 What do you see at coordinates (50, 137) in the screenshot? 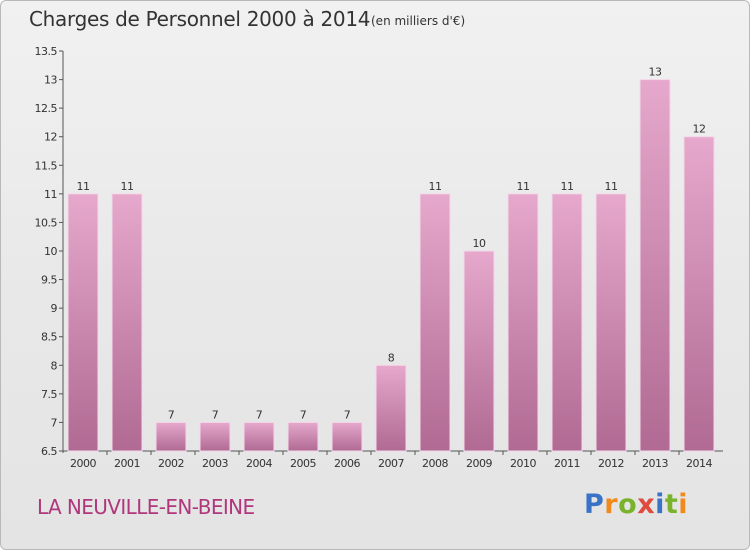
I see `y-tick-label: 12` at bounding box center [50, 137].